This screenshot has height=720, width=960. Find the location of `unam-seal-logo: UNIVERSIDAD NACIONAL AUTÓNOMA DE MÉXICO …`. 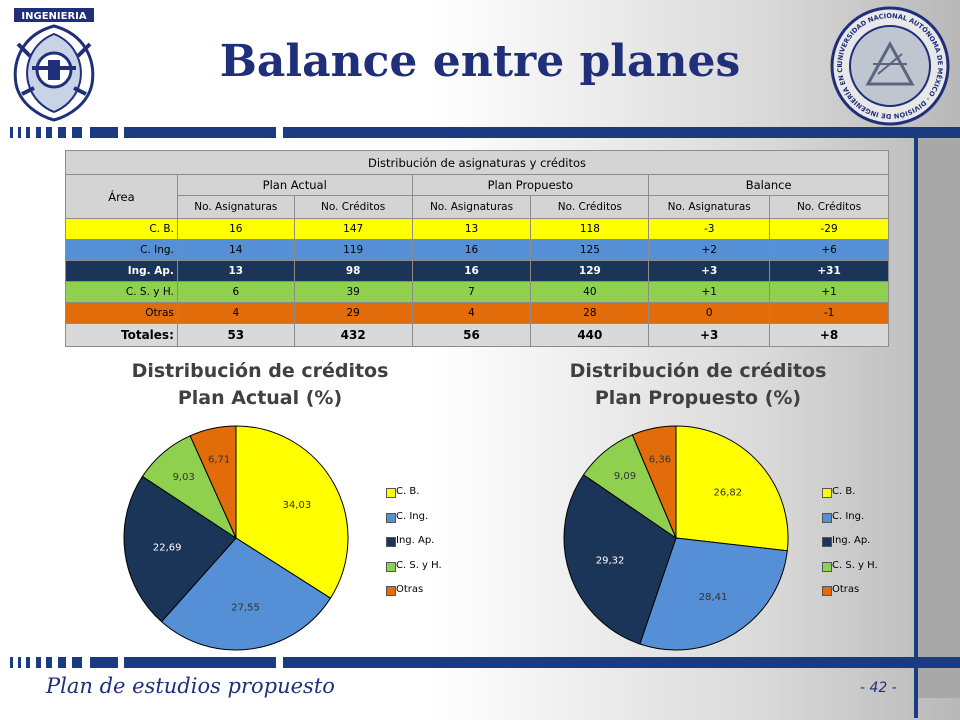

unam-seal-logo: UNIVERSIDAD NACIONAL AUTÓNOMA DE MÉXICO … is located at coordinates (889, 65).